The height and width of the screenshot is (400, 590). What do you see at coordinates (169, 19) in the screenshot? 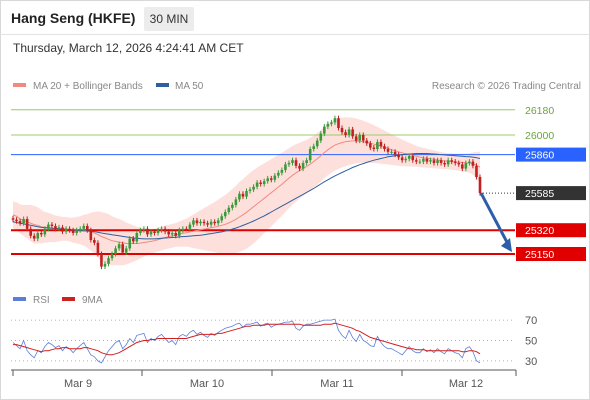
I see `timeframe-badge: 30 MIN` at bounding box center [169, 19].